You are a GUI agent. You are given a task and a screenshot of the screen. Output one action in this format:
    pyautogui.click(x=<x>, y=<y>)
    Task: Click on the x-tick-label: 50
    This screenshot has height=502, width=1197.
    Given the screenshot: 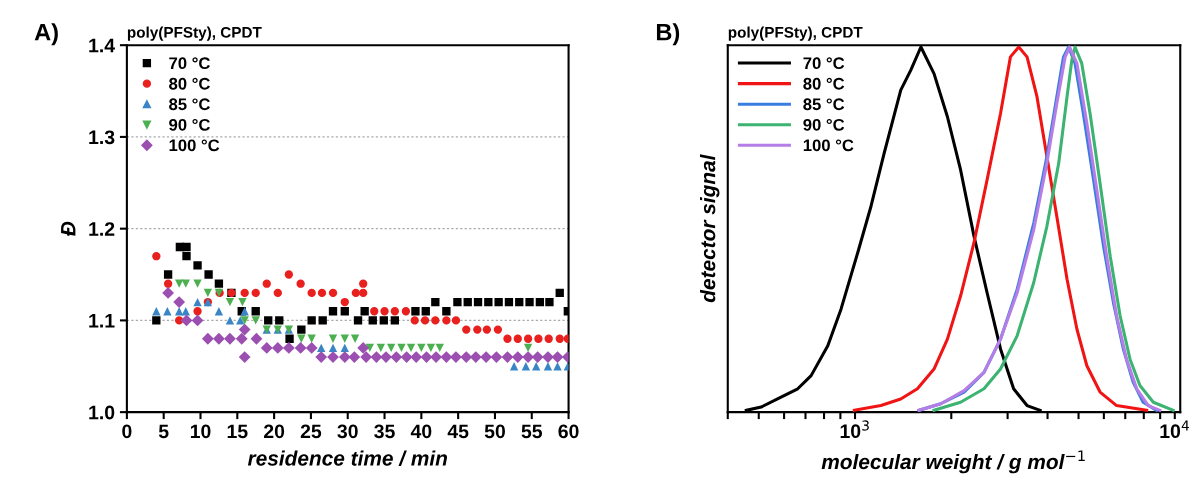 What is the action you would take?
    pyautogui.click(x=494, y=431)
    